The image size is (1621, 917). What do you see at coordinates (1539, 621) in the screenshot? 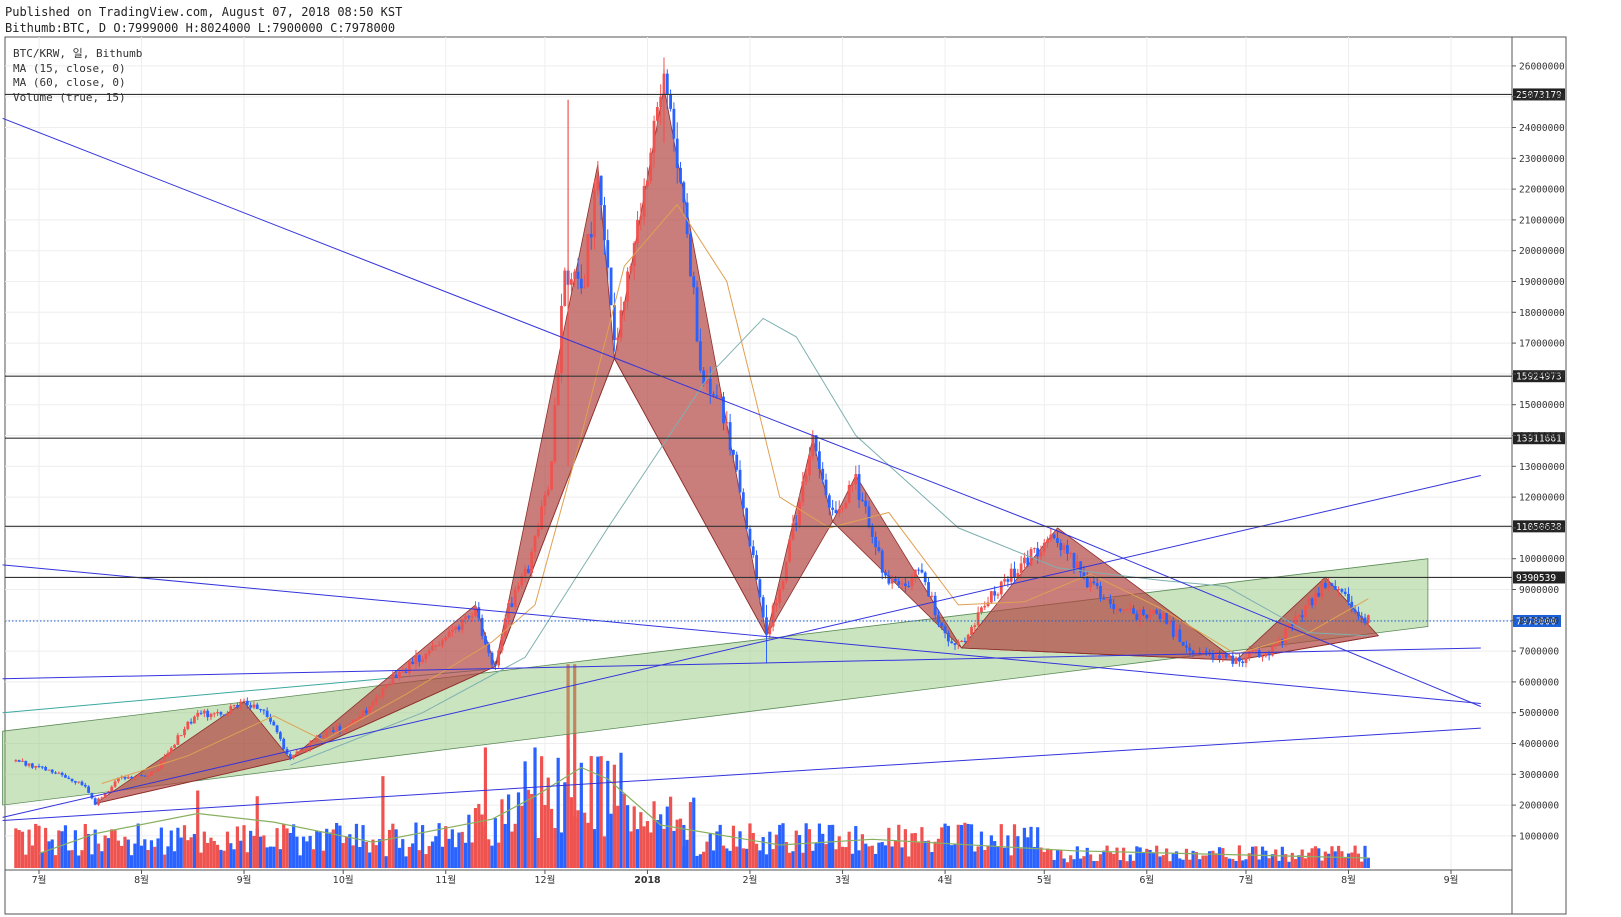
I see `y-tick-label: 8000000` at bounding box center [1539, 621].